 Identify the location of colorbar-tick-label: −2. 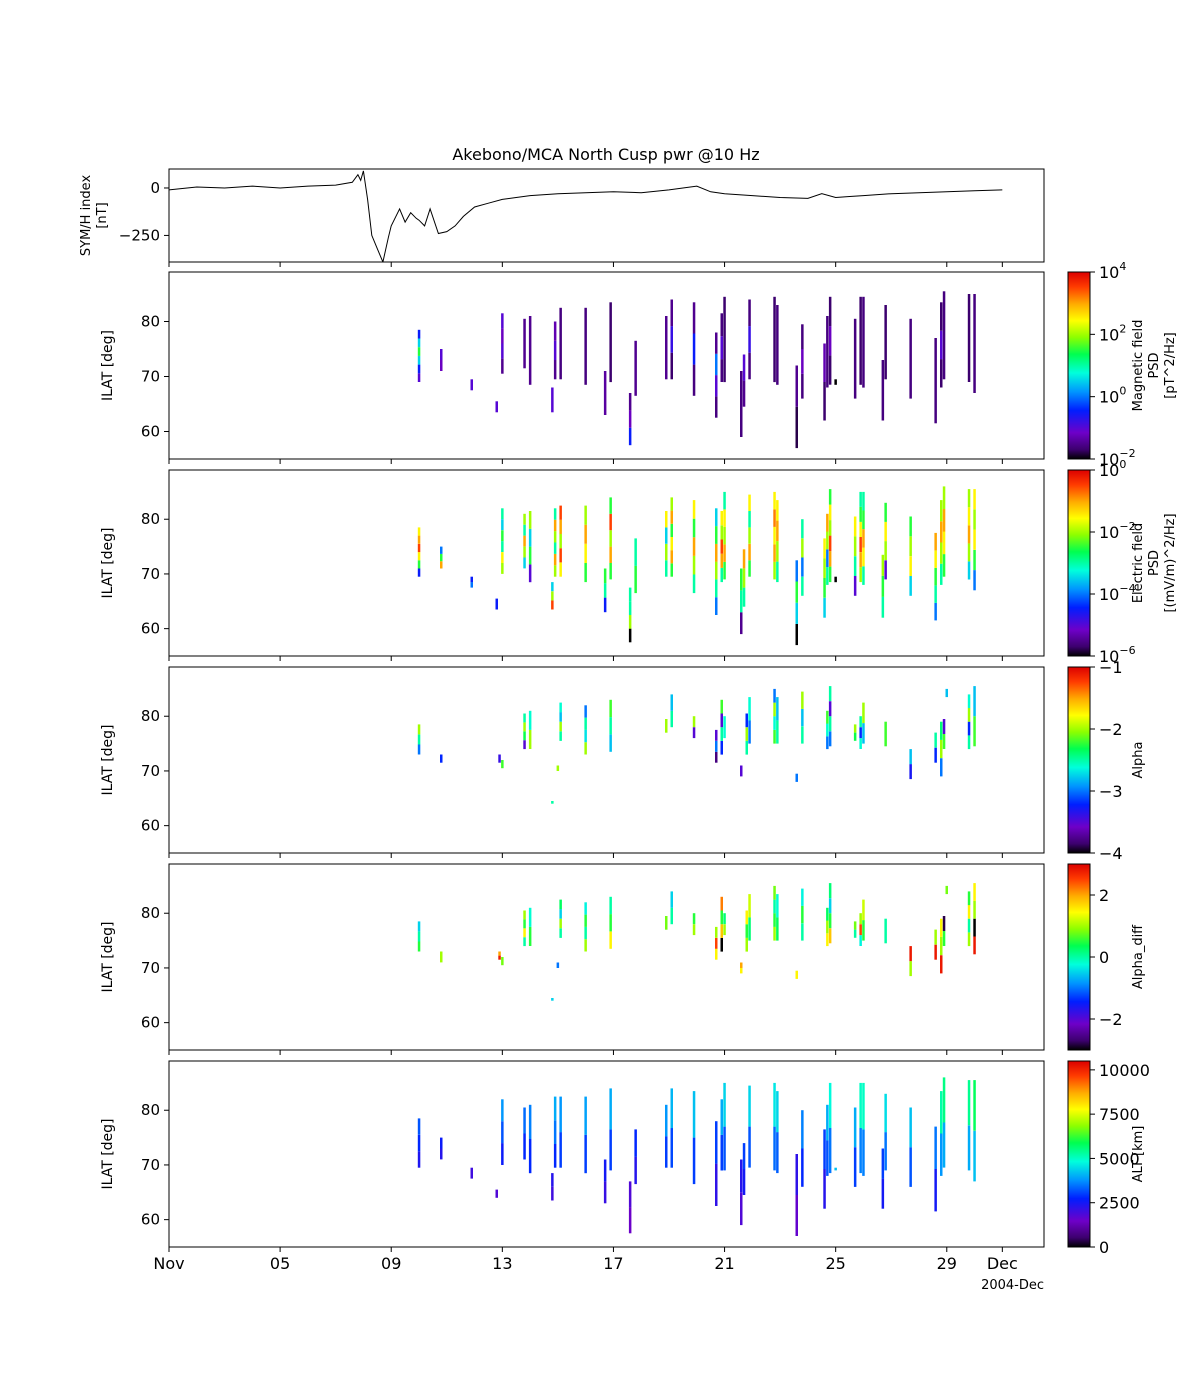
(1111, 1019).